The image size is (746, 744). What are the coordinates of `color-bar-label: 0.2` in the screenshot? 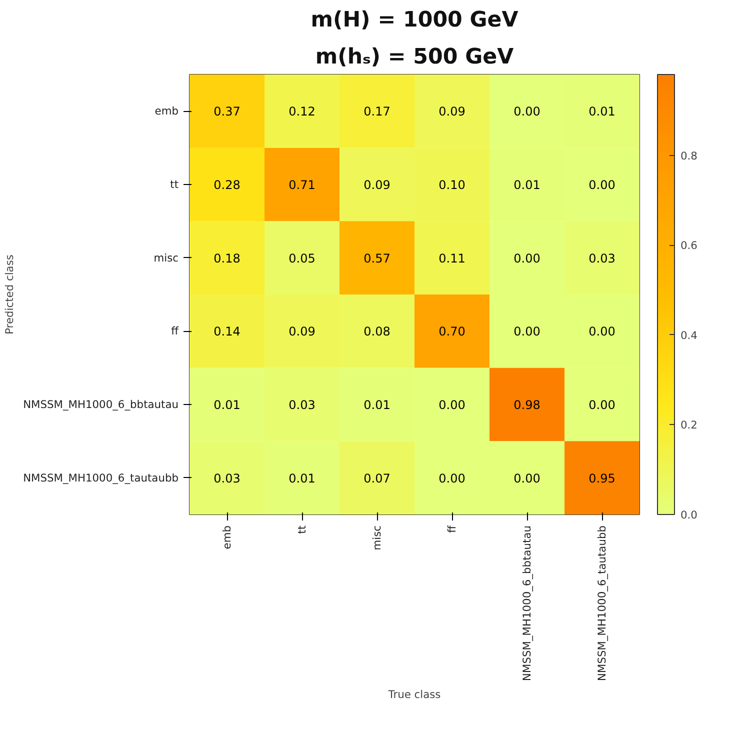 It's located at (689, 425).